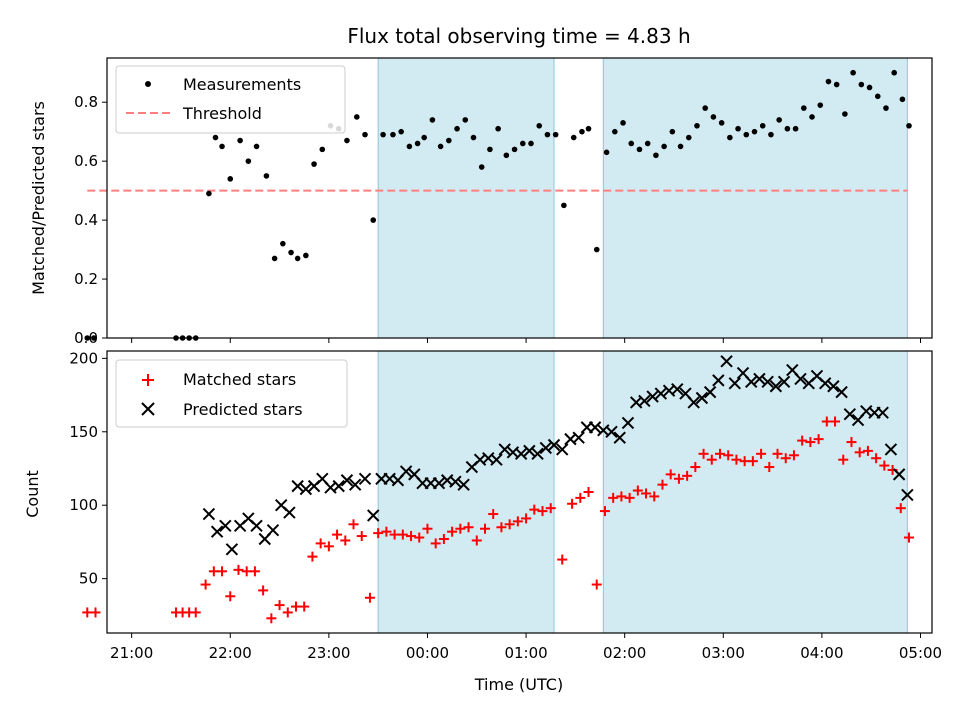 The height and width of the screenshot is (720, 960). I want to click on legend-threshold-label: Threshold, so click(222, 113).